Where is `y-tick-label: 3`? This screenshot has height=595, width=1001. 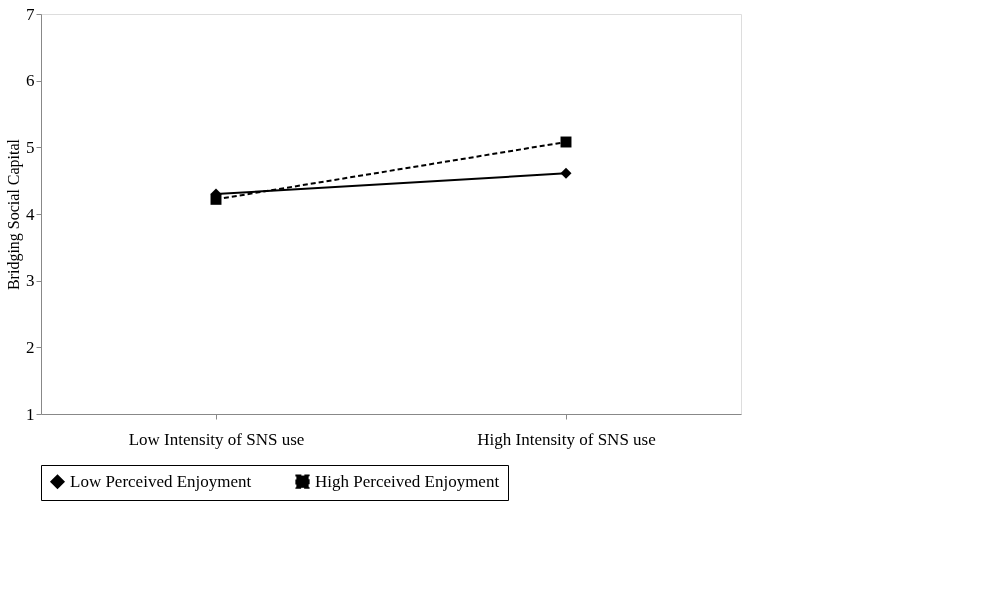 y-tick-label: 3 is located at coordinates (30, 281).